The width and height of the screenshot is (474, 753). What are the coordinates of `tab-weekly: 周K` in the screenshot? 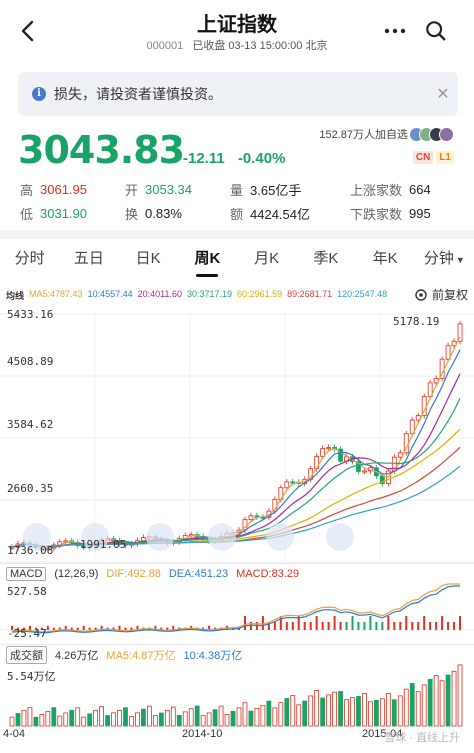 It's located at (207, 259).